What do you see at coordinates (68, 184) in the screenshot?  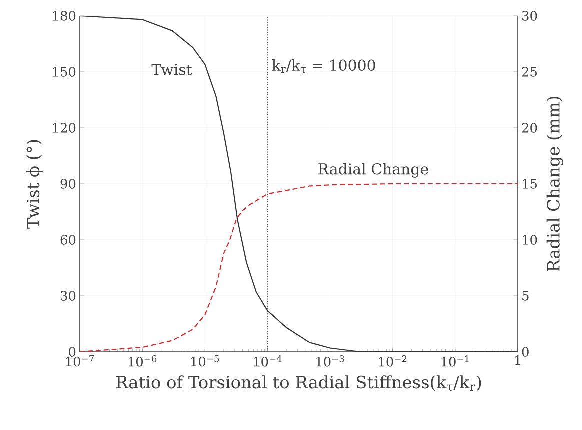 I see `y-tick-label: 90` at bounding box center [68, 184].